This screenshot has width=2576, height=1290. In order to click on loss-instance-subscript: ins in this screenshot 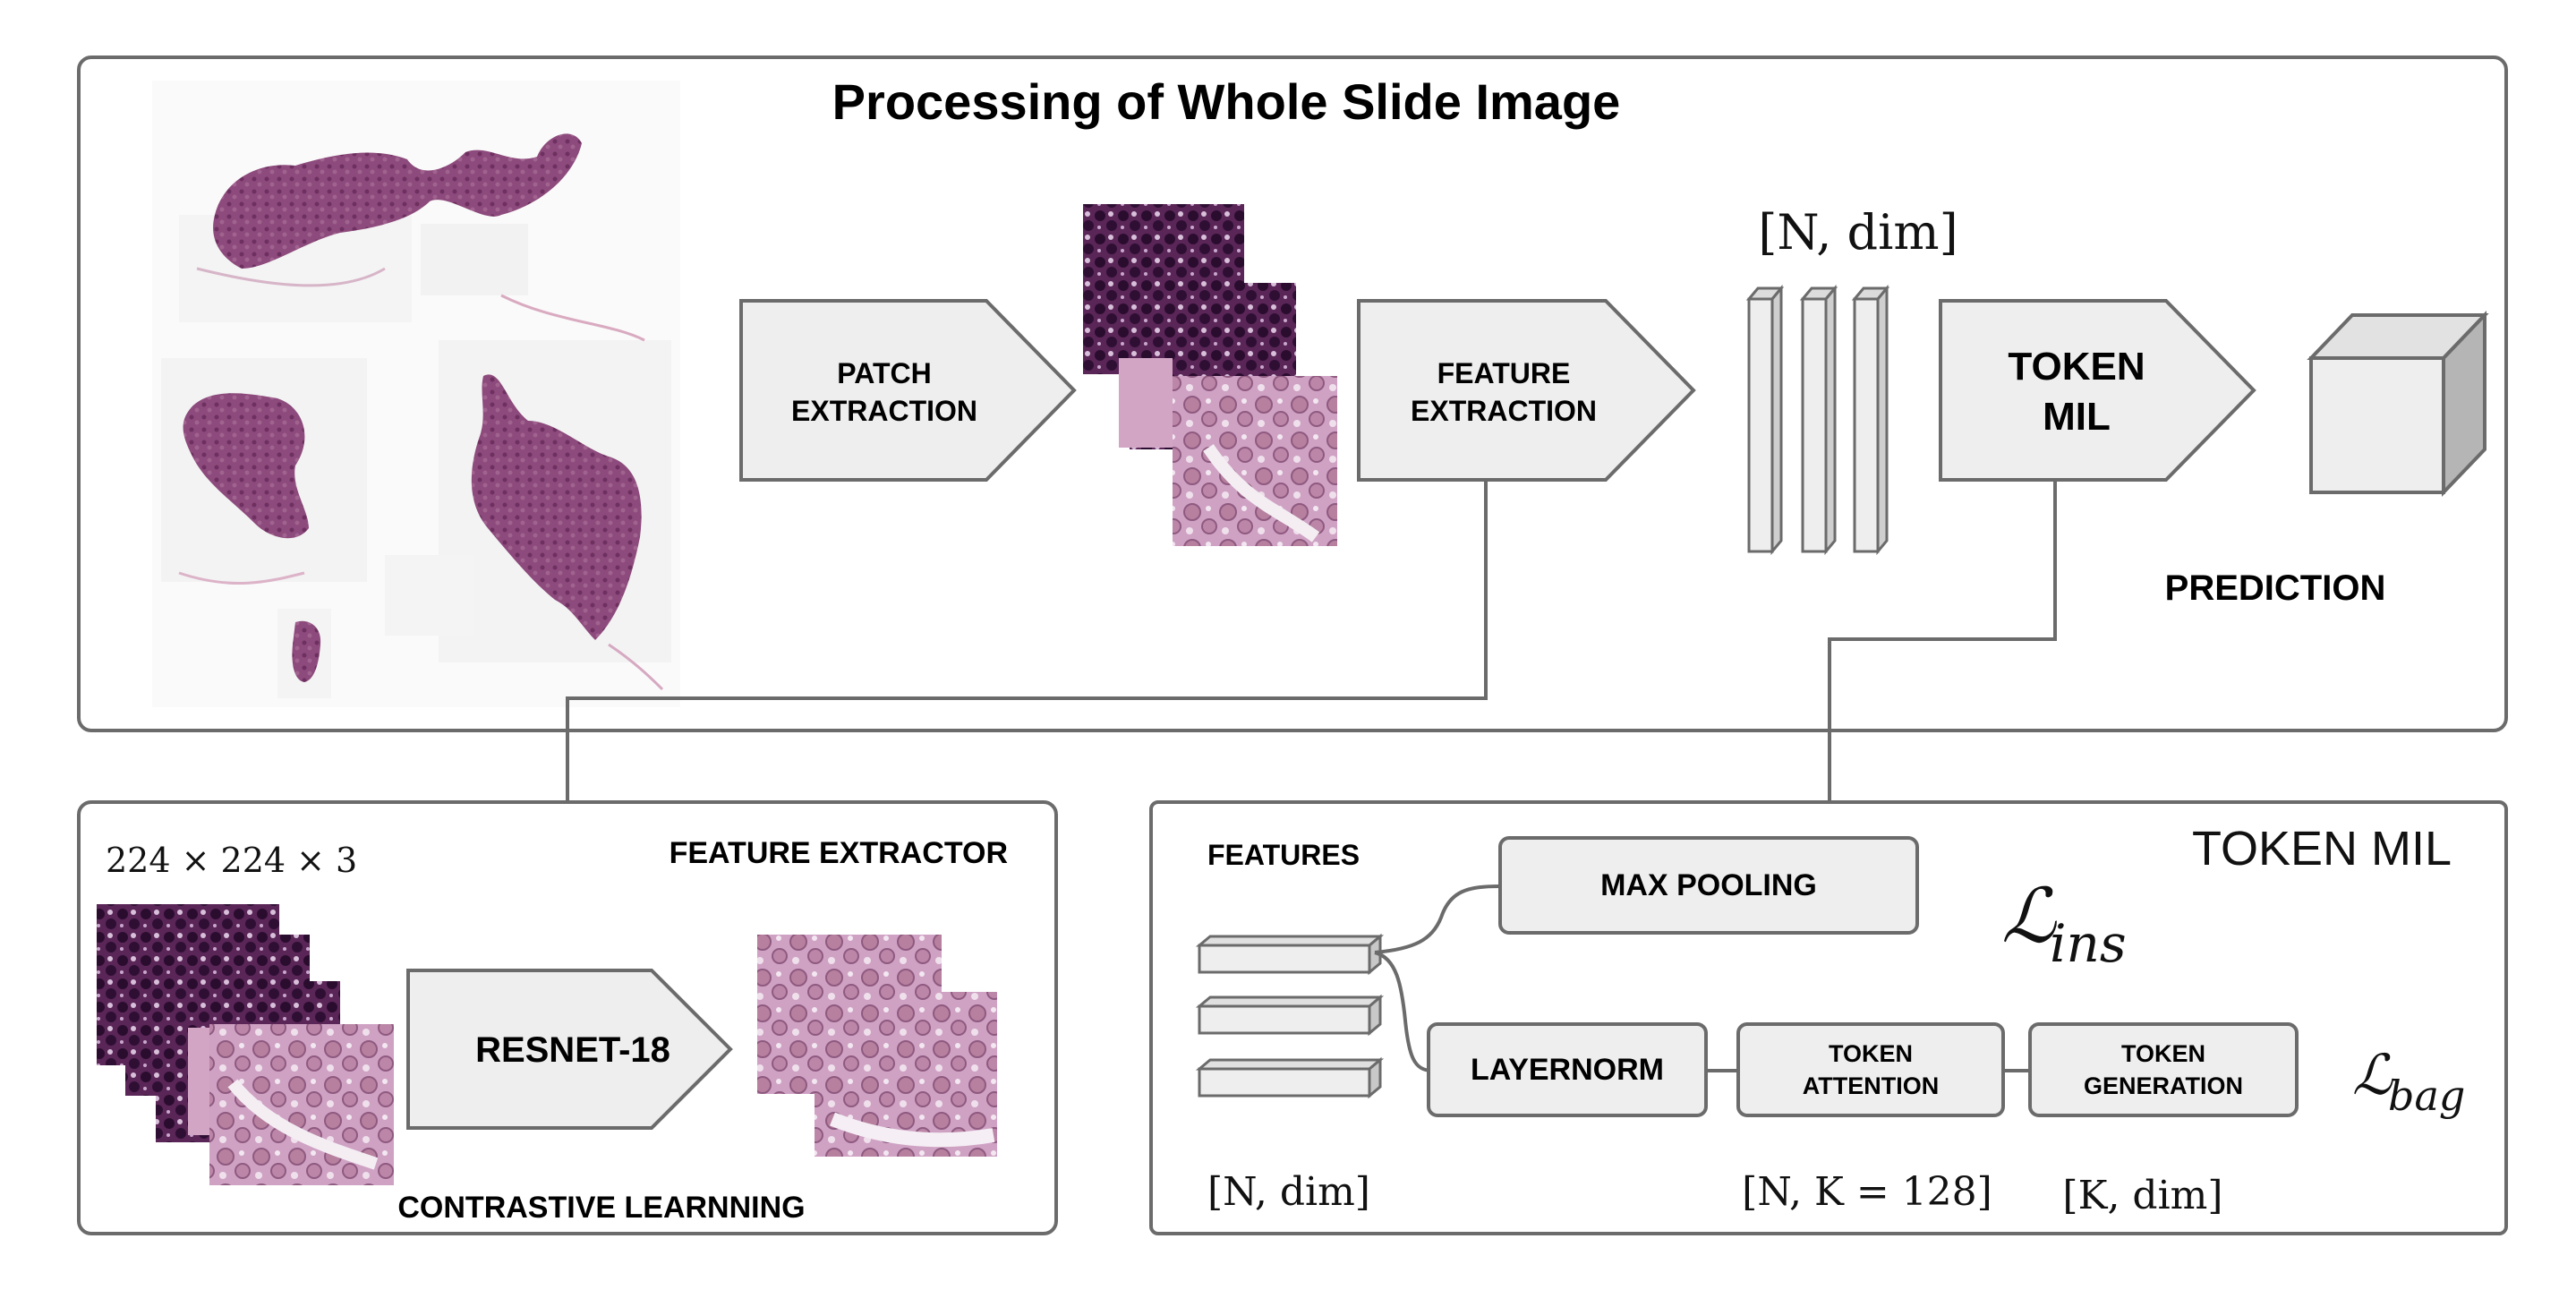, I will do `click(2088, 944)`.